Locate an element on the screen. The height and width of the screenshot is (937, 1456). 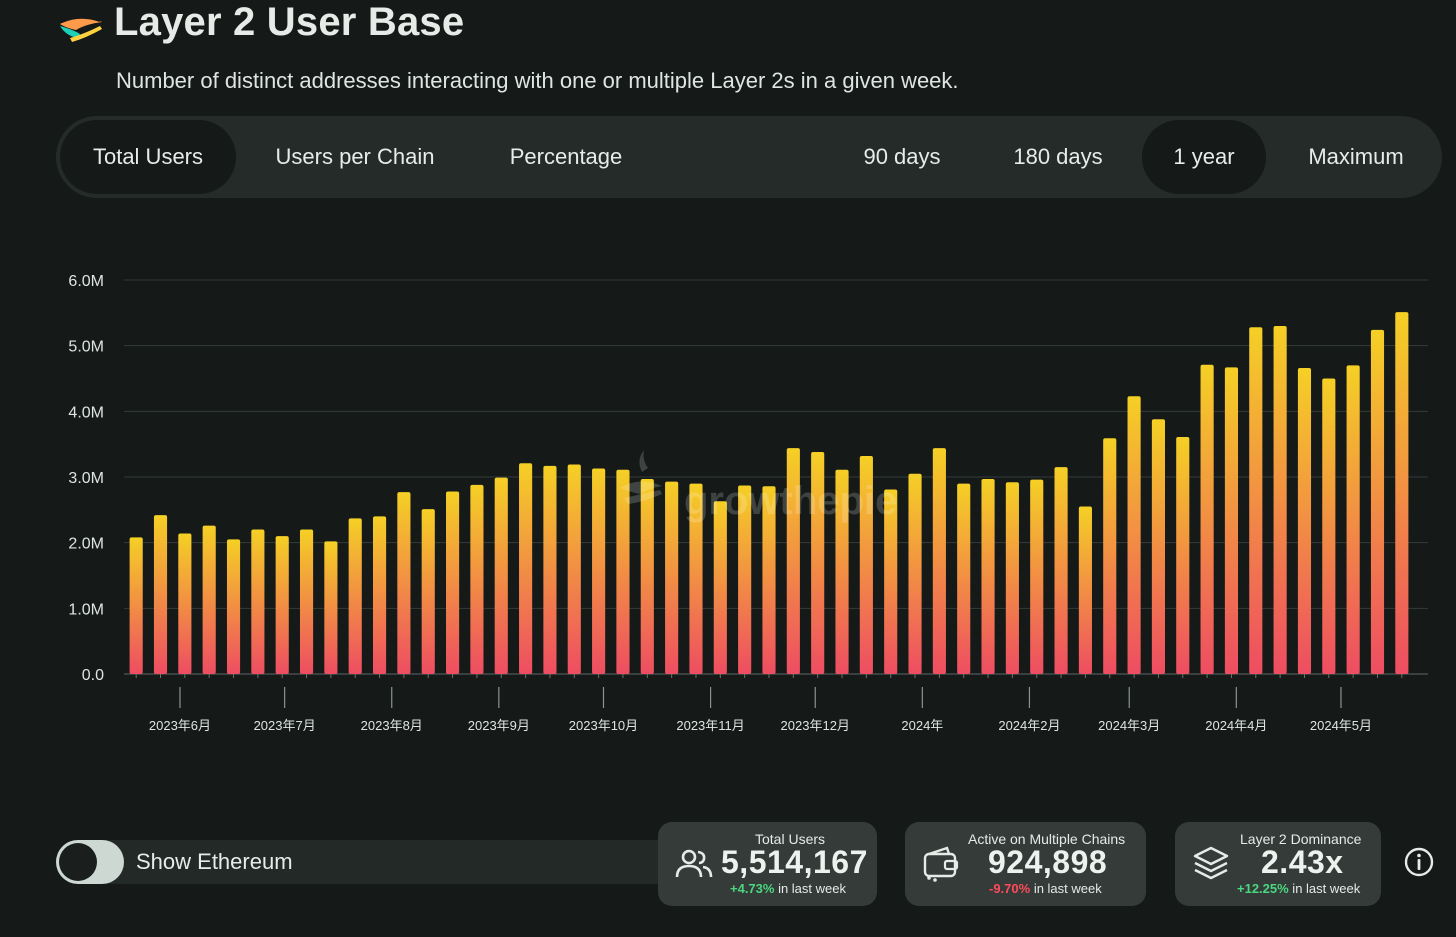
info-icon is located at coordinates (1419, 862).